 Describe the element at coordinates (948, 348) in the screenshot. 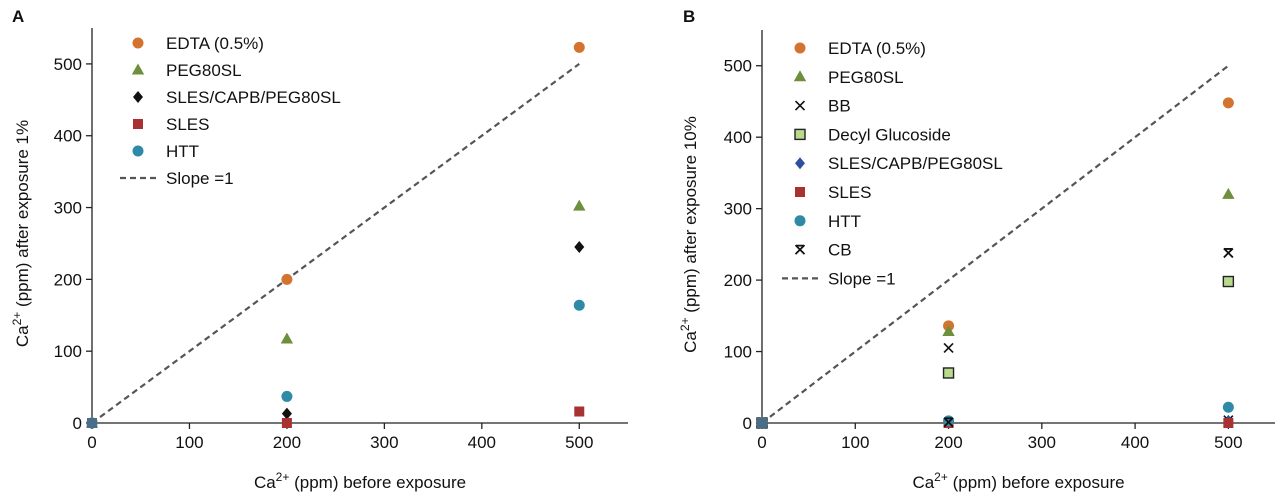

I see `point-bb` at that location.